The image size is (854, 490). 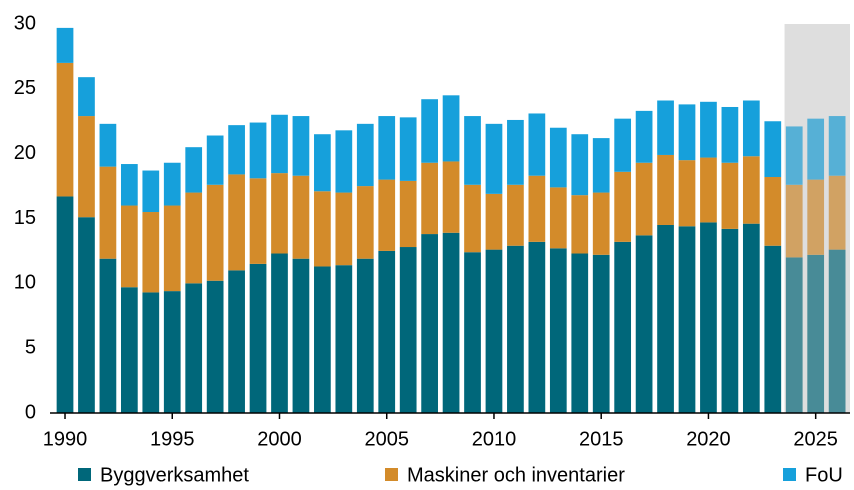 I want to click on legend-label: FoU, so click(x=824, y=475).